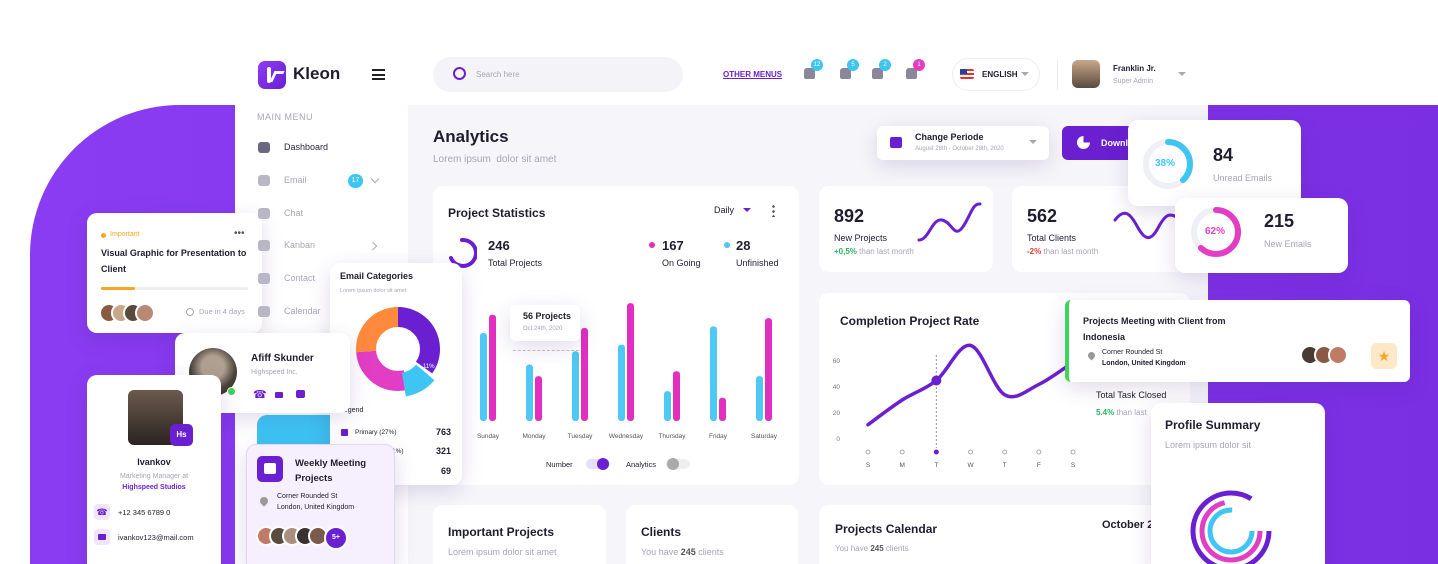  What do you see at coordinates (443, 451) in the screenshot?
I see `legend-value: 321` at bounding box center [443, 451].